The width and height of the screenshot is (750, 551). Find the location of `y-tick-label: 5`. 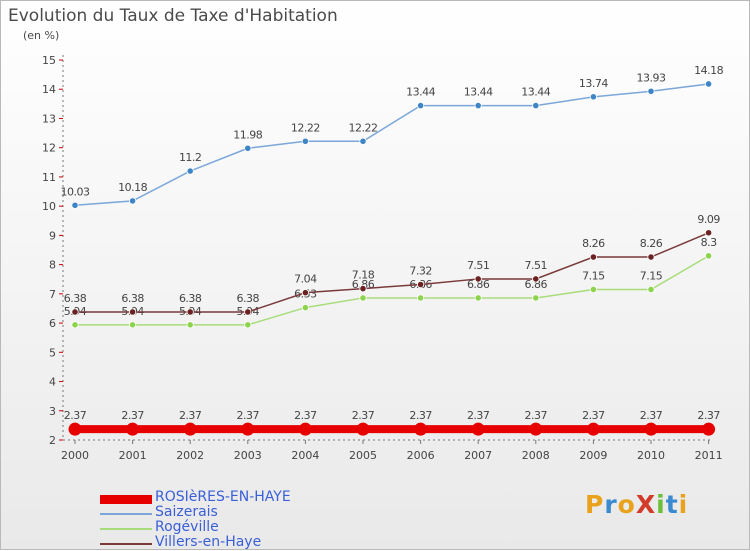

y-tick-label: 5 is located at coordinates (52, 352).